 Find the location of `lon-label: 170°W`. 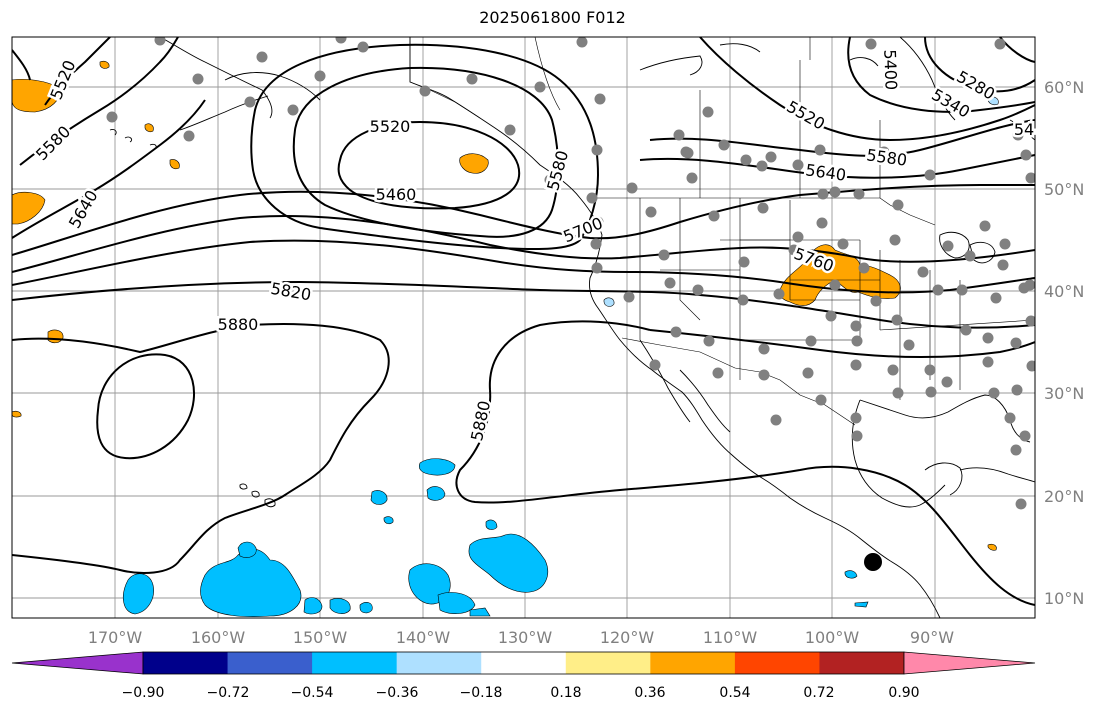

lon-label: 170°W is located at coordinates (115, 637).